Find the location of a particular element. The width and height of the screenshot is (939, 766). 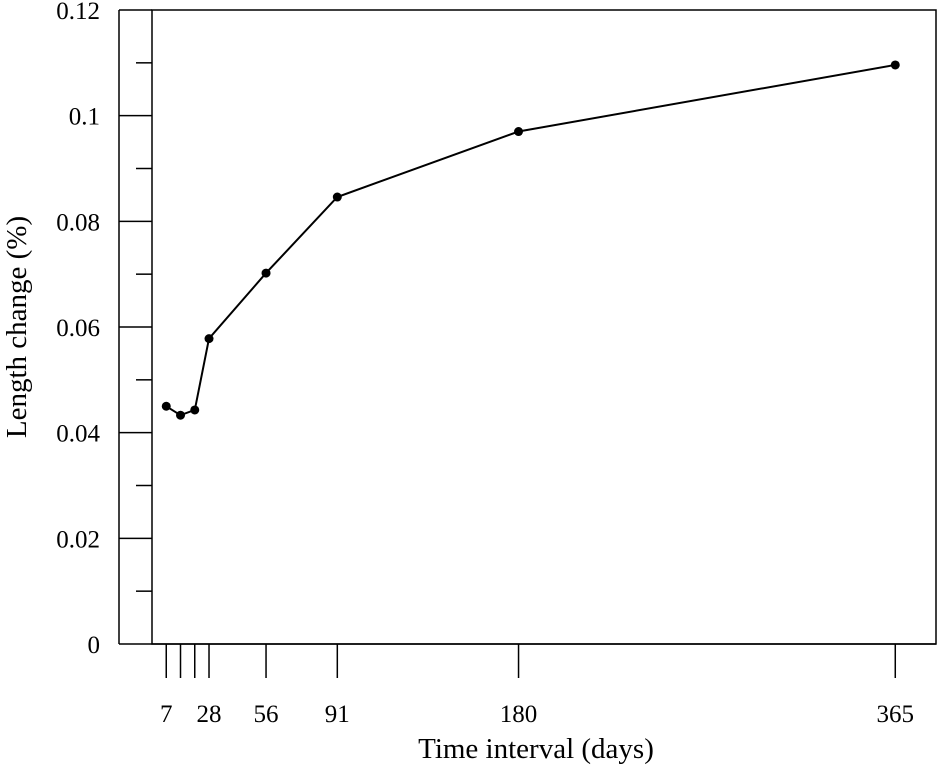

x-axis-label: Time interval (days) is located at coordinates (536, 749).